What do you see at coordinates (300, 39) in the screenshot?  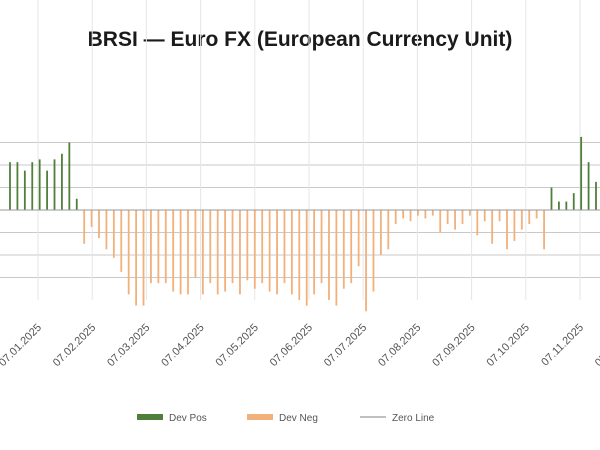 I see `chart-title: BRSI — Euro FX (European Currency Unit)` at bounding box center [300, 39].